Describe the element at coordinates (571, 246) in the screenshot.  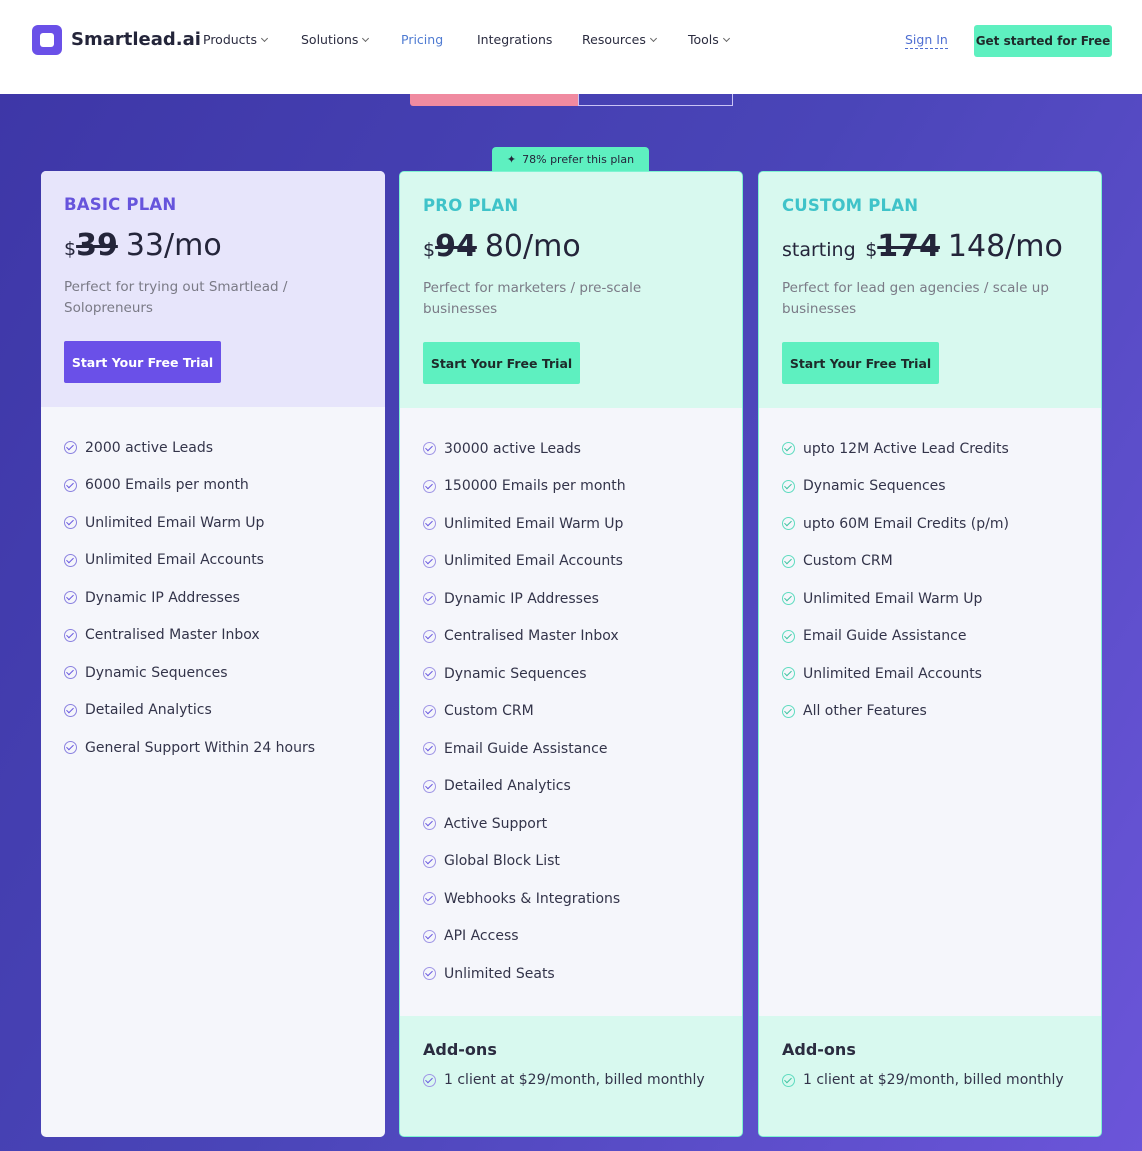
I see `price: $94 80/mo` at that location.